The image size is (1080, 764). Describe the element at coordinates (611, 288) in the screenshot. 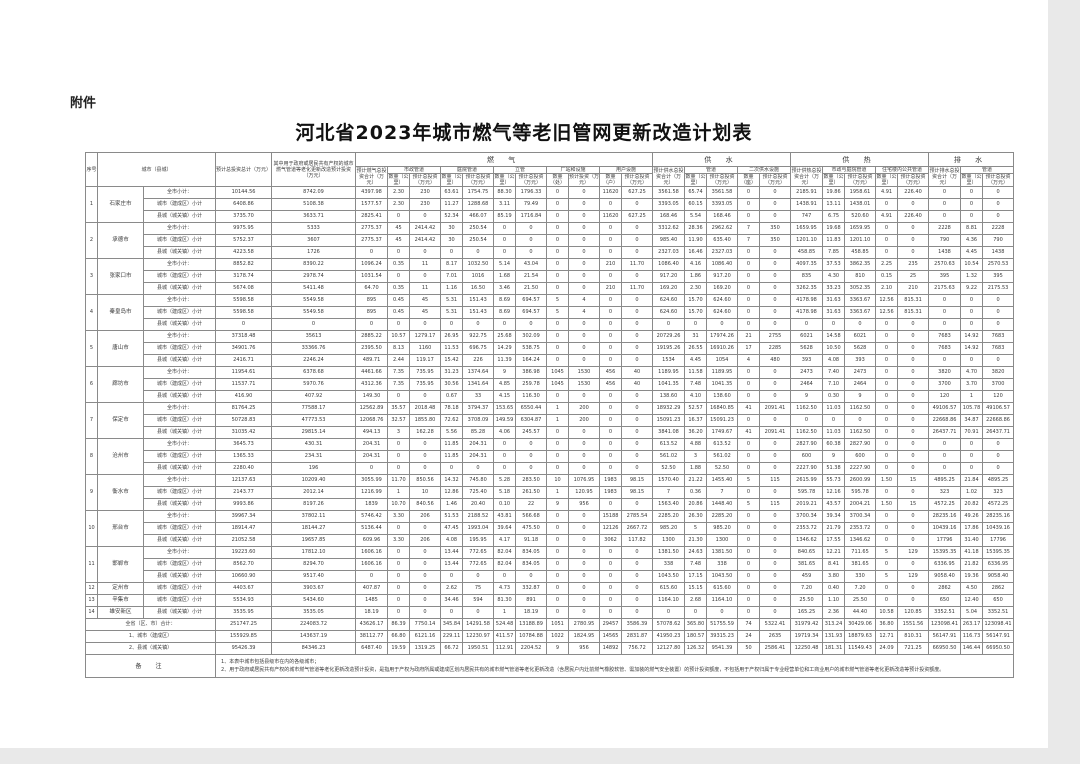

I see `value-cell: 210` at that location.